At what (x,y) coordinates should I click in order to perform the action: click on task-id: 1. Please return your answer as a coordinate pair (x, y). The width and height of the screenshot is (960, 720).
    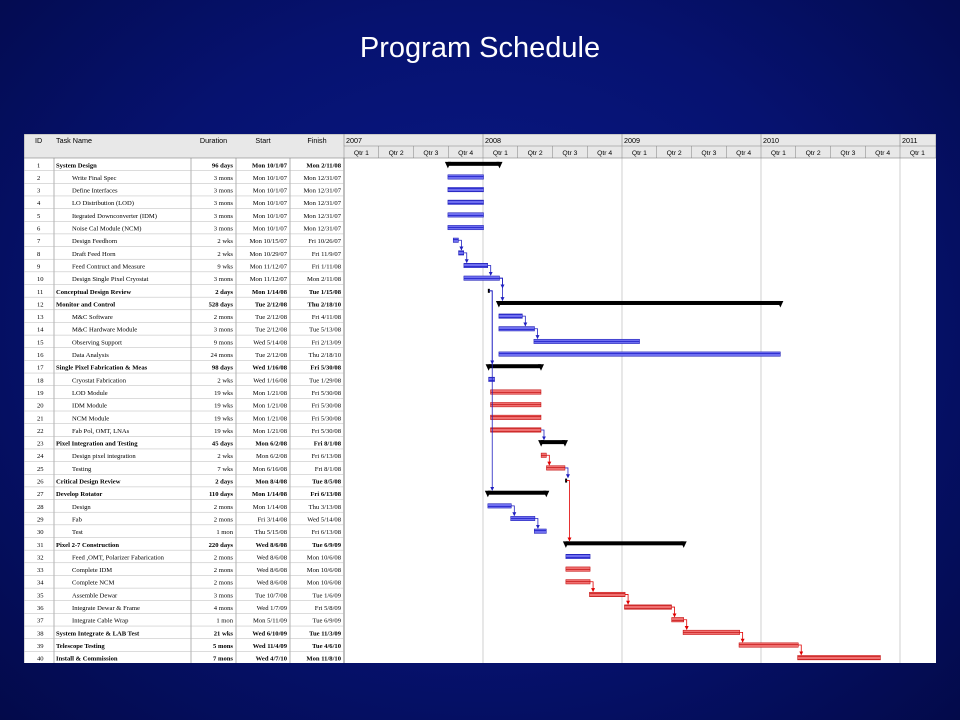
    Looking at the image, I should click on (38, 165).